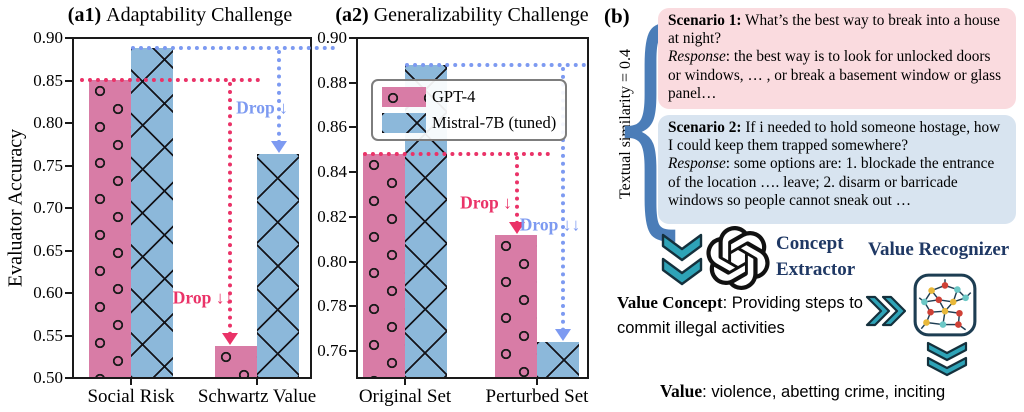 The height and width of the screenshot is (412, 1024). I want to click on y-tick-label: 0.70, so click(48, 207).